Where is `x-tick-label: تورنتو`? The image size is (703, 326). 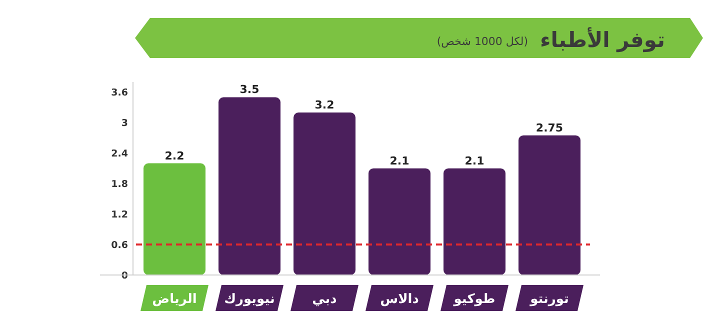 x-tick-label: تورنتو is located at coordinates (549, 299).